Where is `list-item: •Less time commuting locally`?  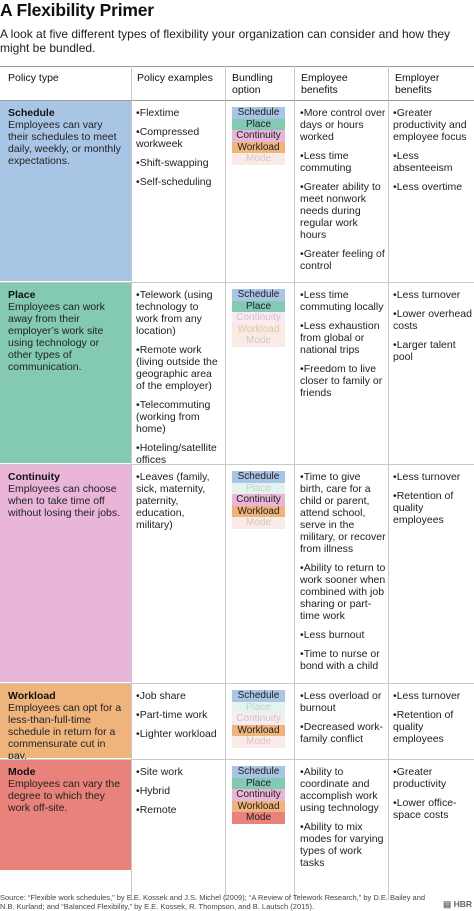
list-item: •Less time commuting locally is located at coordinates (342, 301).